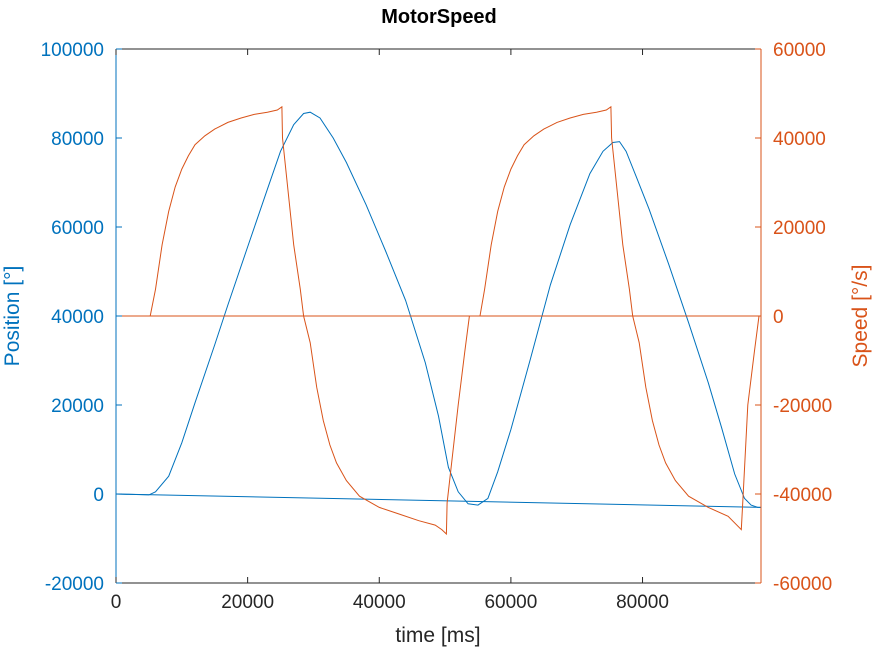  I want to click on y-axis-left-label: Position [°], so click(12, 316).